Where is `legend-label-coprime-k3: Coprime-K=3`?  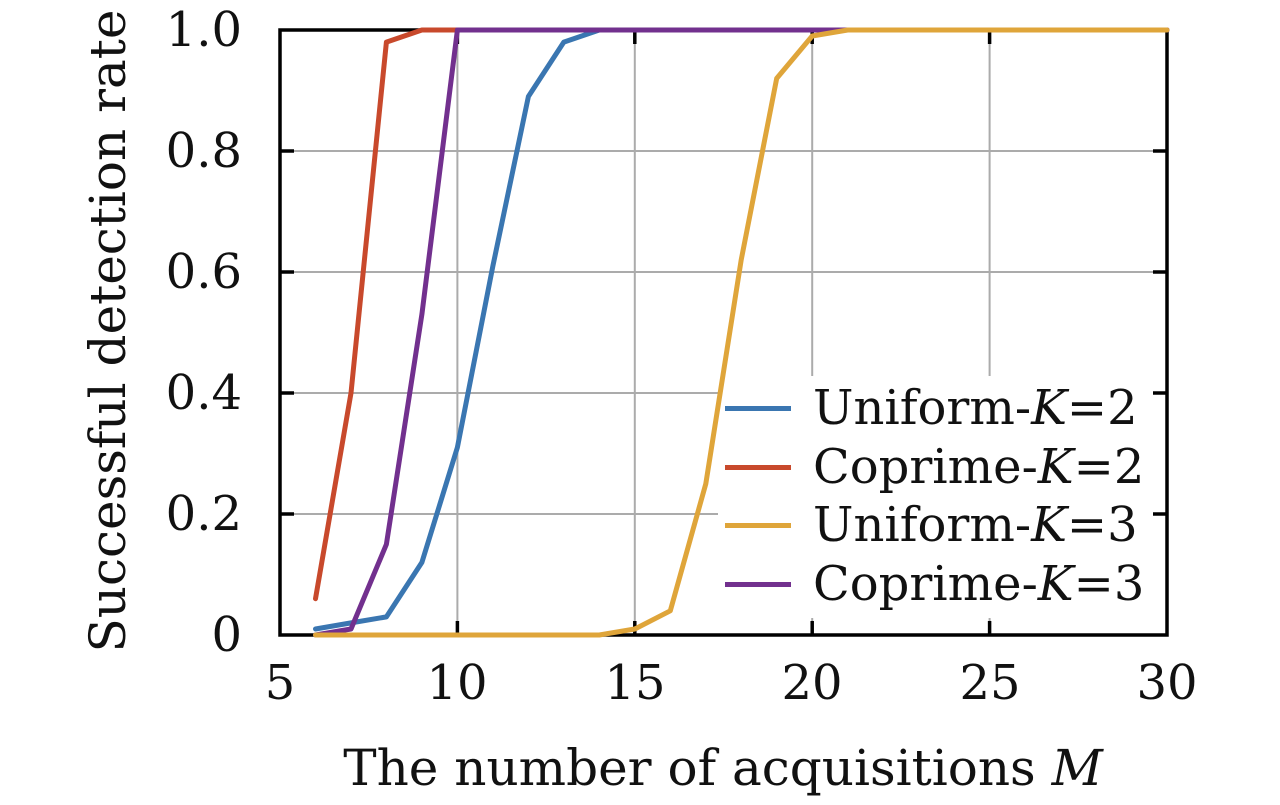 legend-label-coprime-k3: Coprime-K=3 is located at coordinates (979, 584).